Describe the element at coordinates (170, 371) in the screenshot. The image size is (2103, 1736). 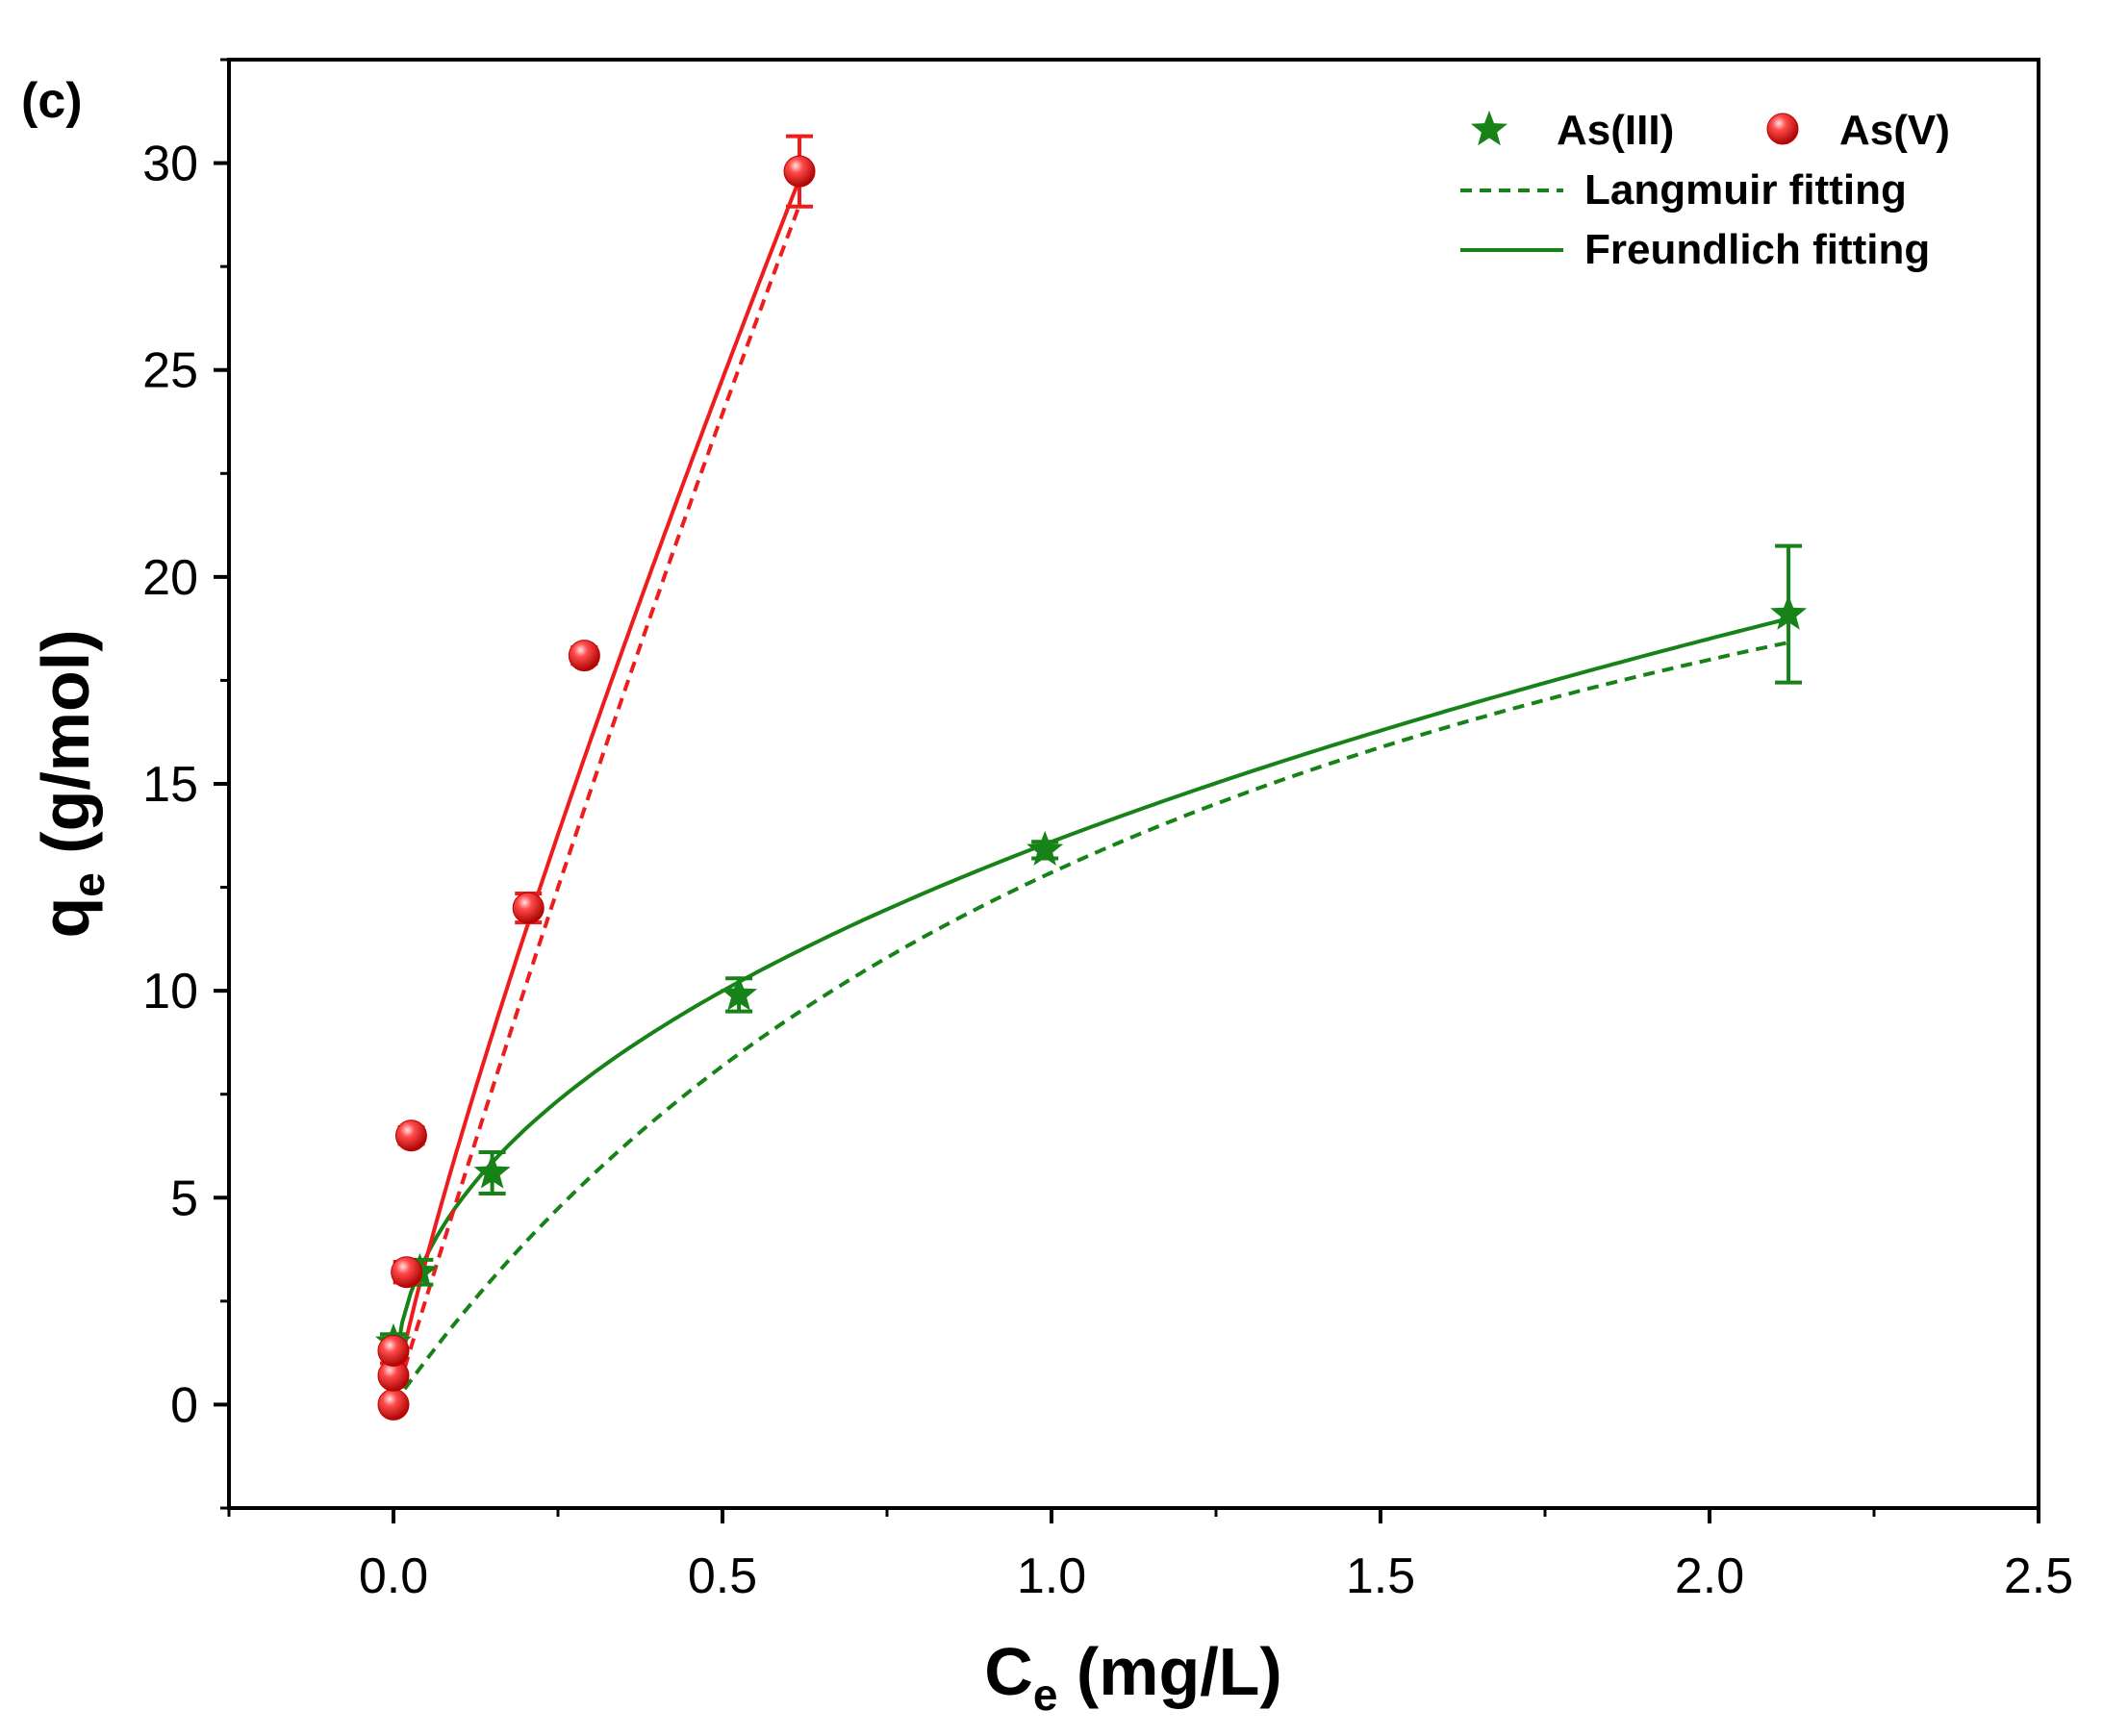
I see `y-tick-label: 25` at that location.